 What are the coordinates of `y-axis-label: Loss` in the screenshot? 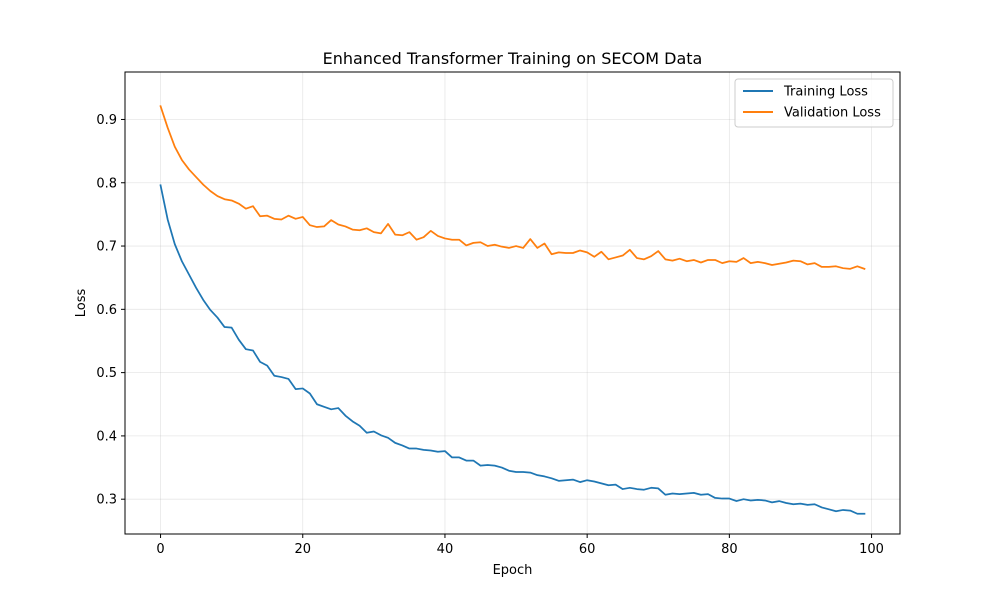 It's located at (81, 303).